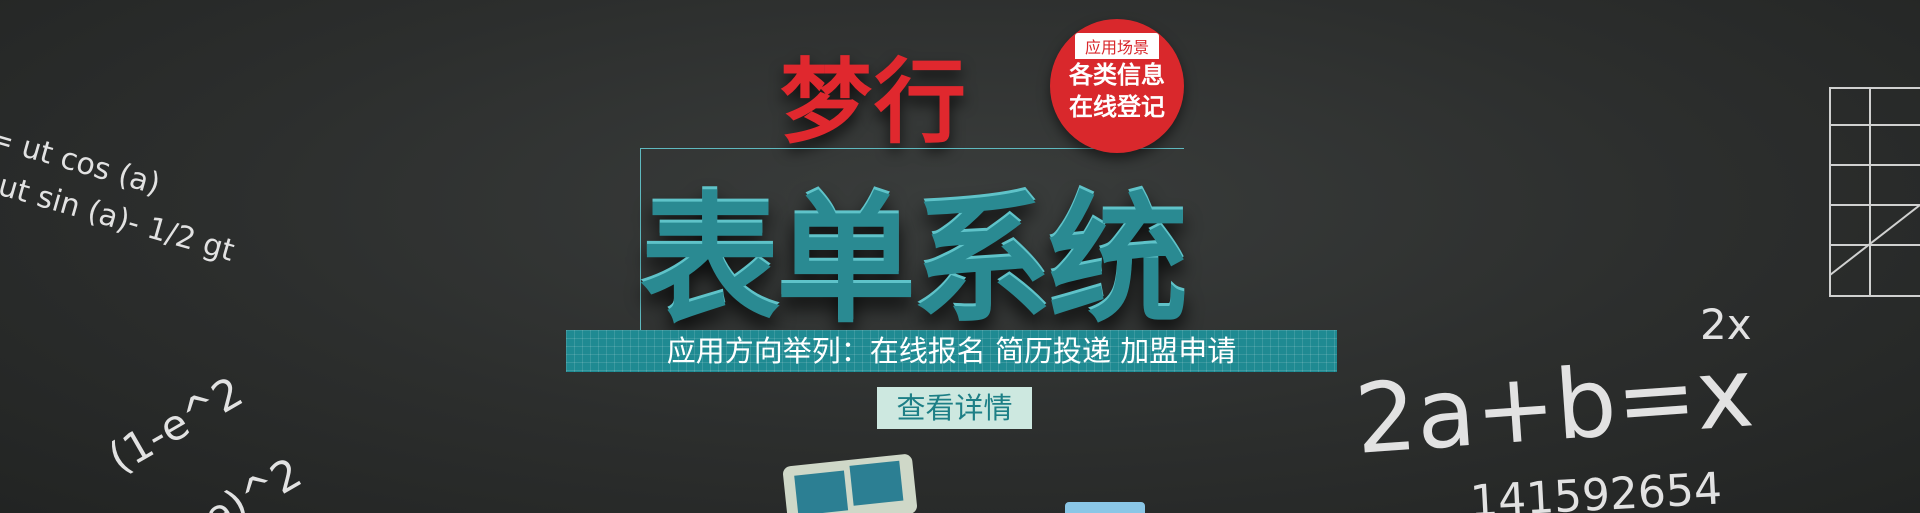 The width and height of the screenshot is (1920, 513). Describe the element at coordinates (914, 249) in the screenshot. I see `title: 表单系统` at that location.